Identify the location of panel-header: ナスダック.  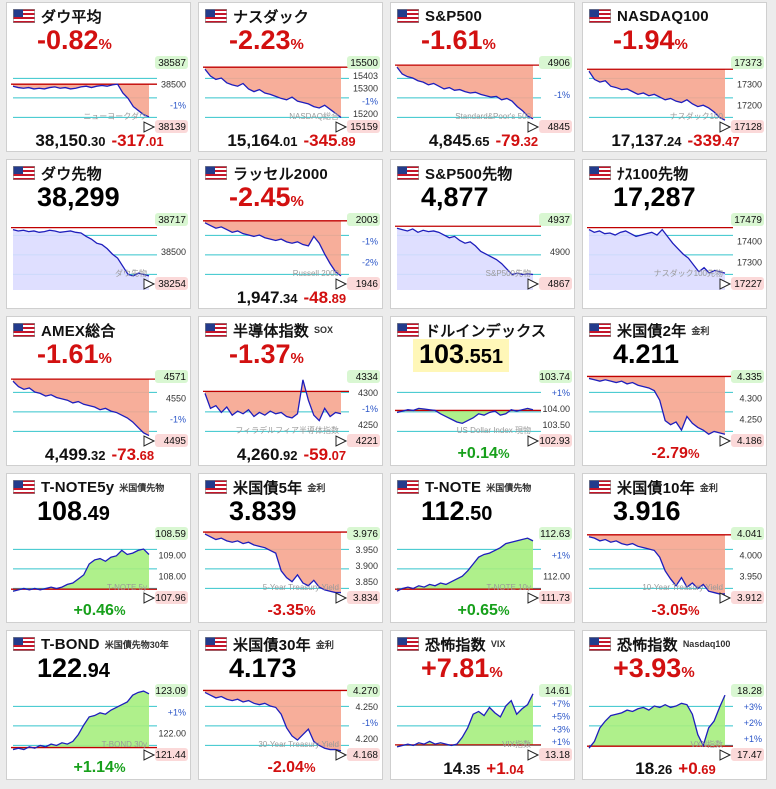
(257, 16).